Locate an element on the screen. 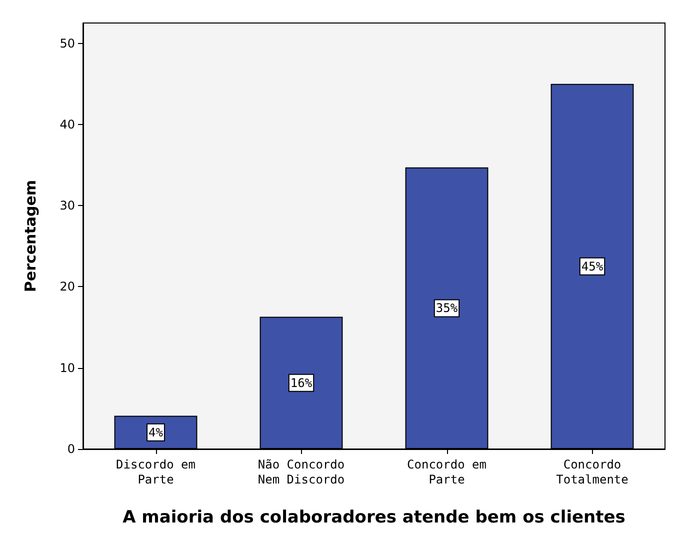  y-tick-label: 40 is located at coordinates (67, 124).